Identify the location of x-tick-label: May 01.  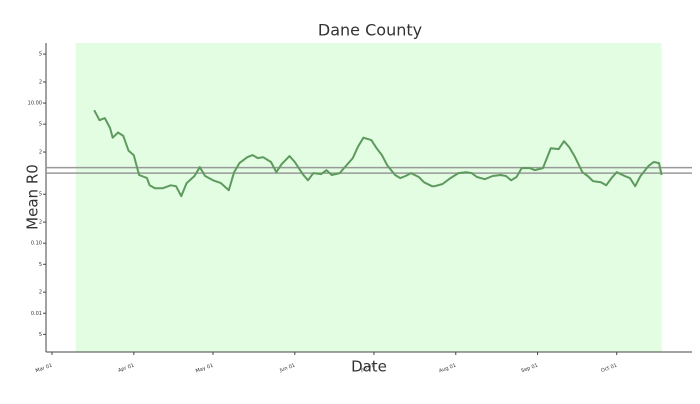
(204, 369).